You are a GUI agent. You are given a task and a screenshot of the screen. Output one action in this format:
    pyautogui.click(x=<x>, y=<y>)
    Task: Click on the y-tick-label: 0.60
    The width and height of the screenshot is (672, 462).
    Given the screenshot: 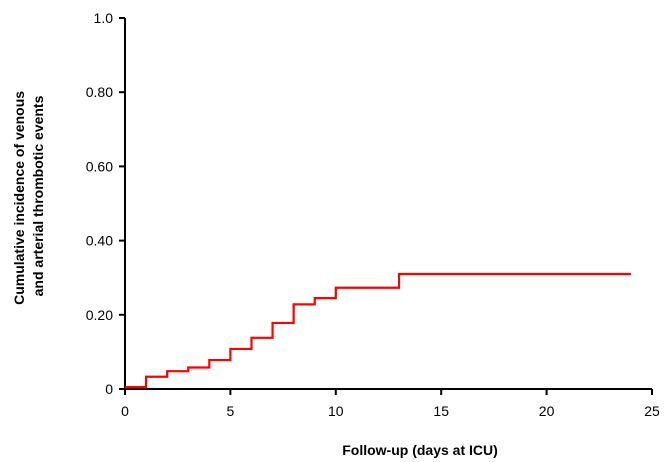 What is the action you would take?
    pyautogui.click(x=99, y=166)
    